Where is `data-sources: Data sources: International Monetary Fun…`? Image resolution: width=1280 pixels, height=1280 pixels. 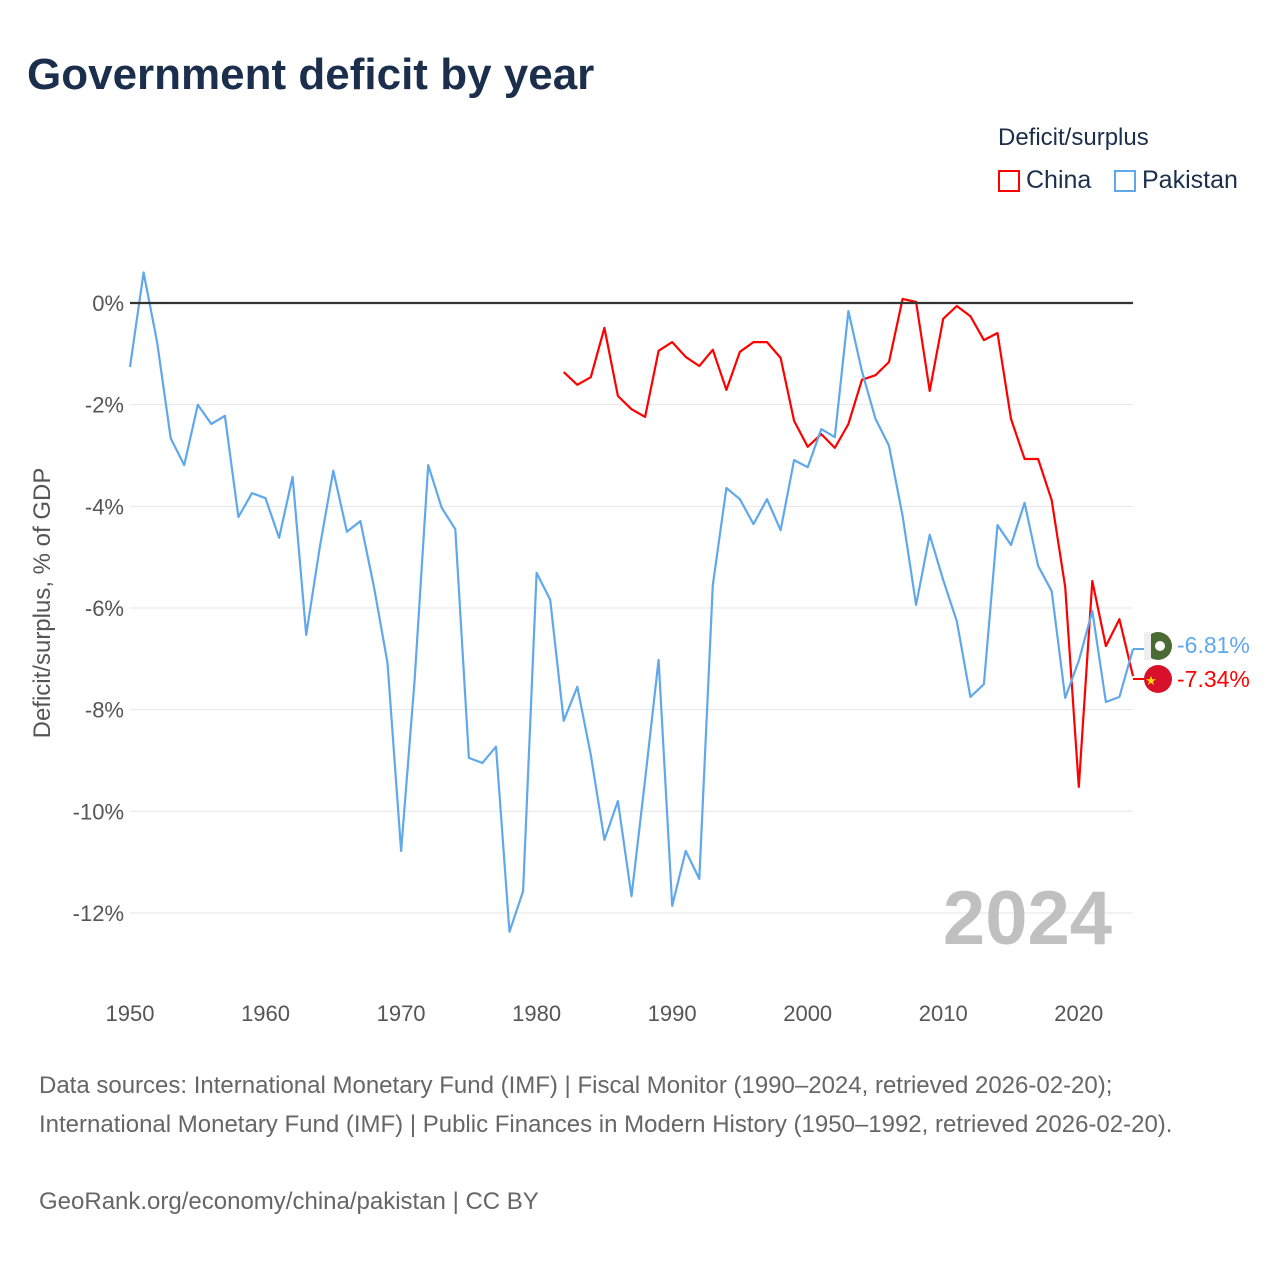 data-sources: Data sources: International Monetary Fun… is located at coordinates (606, 1105).